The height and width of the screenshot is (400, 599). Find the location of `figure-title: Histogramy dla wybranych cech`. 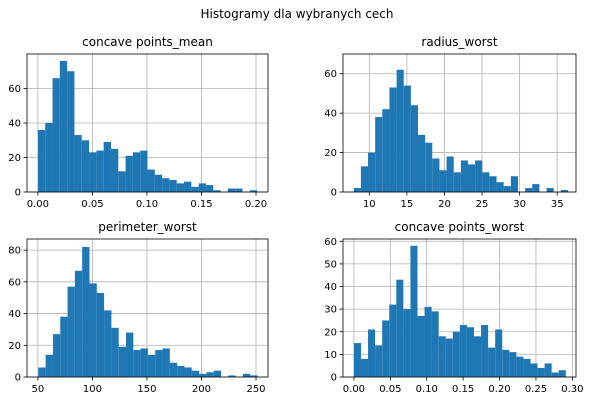

figure-title: Histogramy dla wybranych cech is located at coordinates (296, 14).